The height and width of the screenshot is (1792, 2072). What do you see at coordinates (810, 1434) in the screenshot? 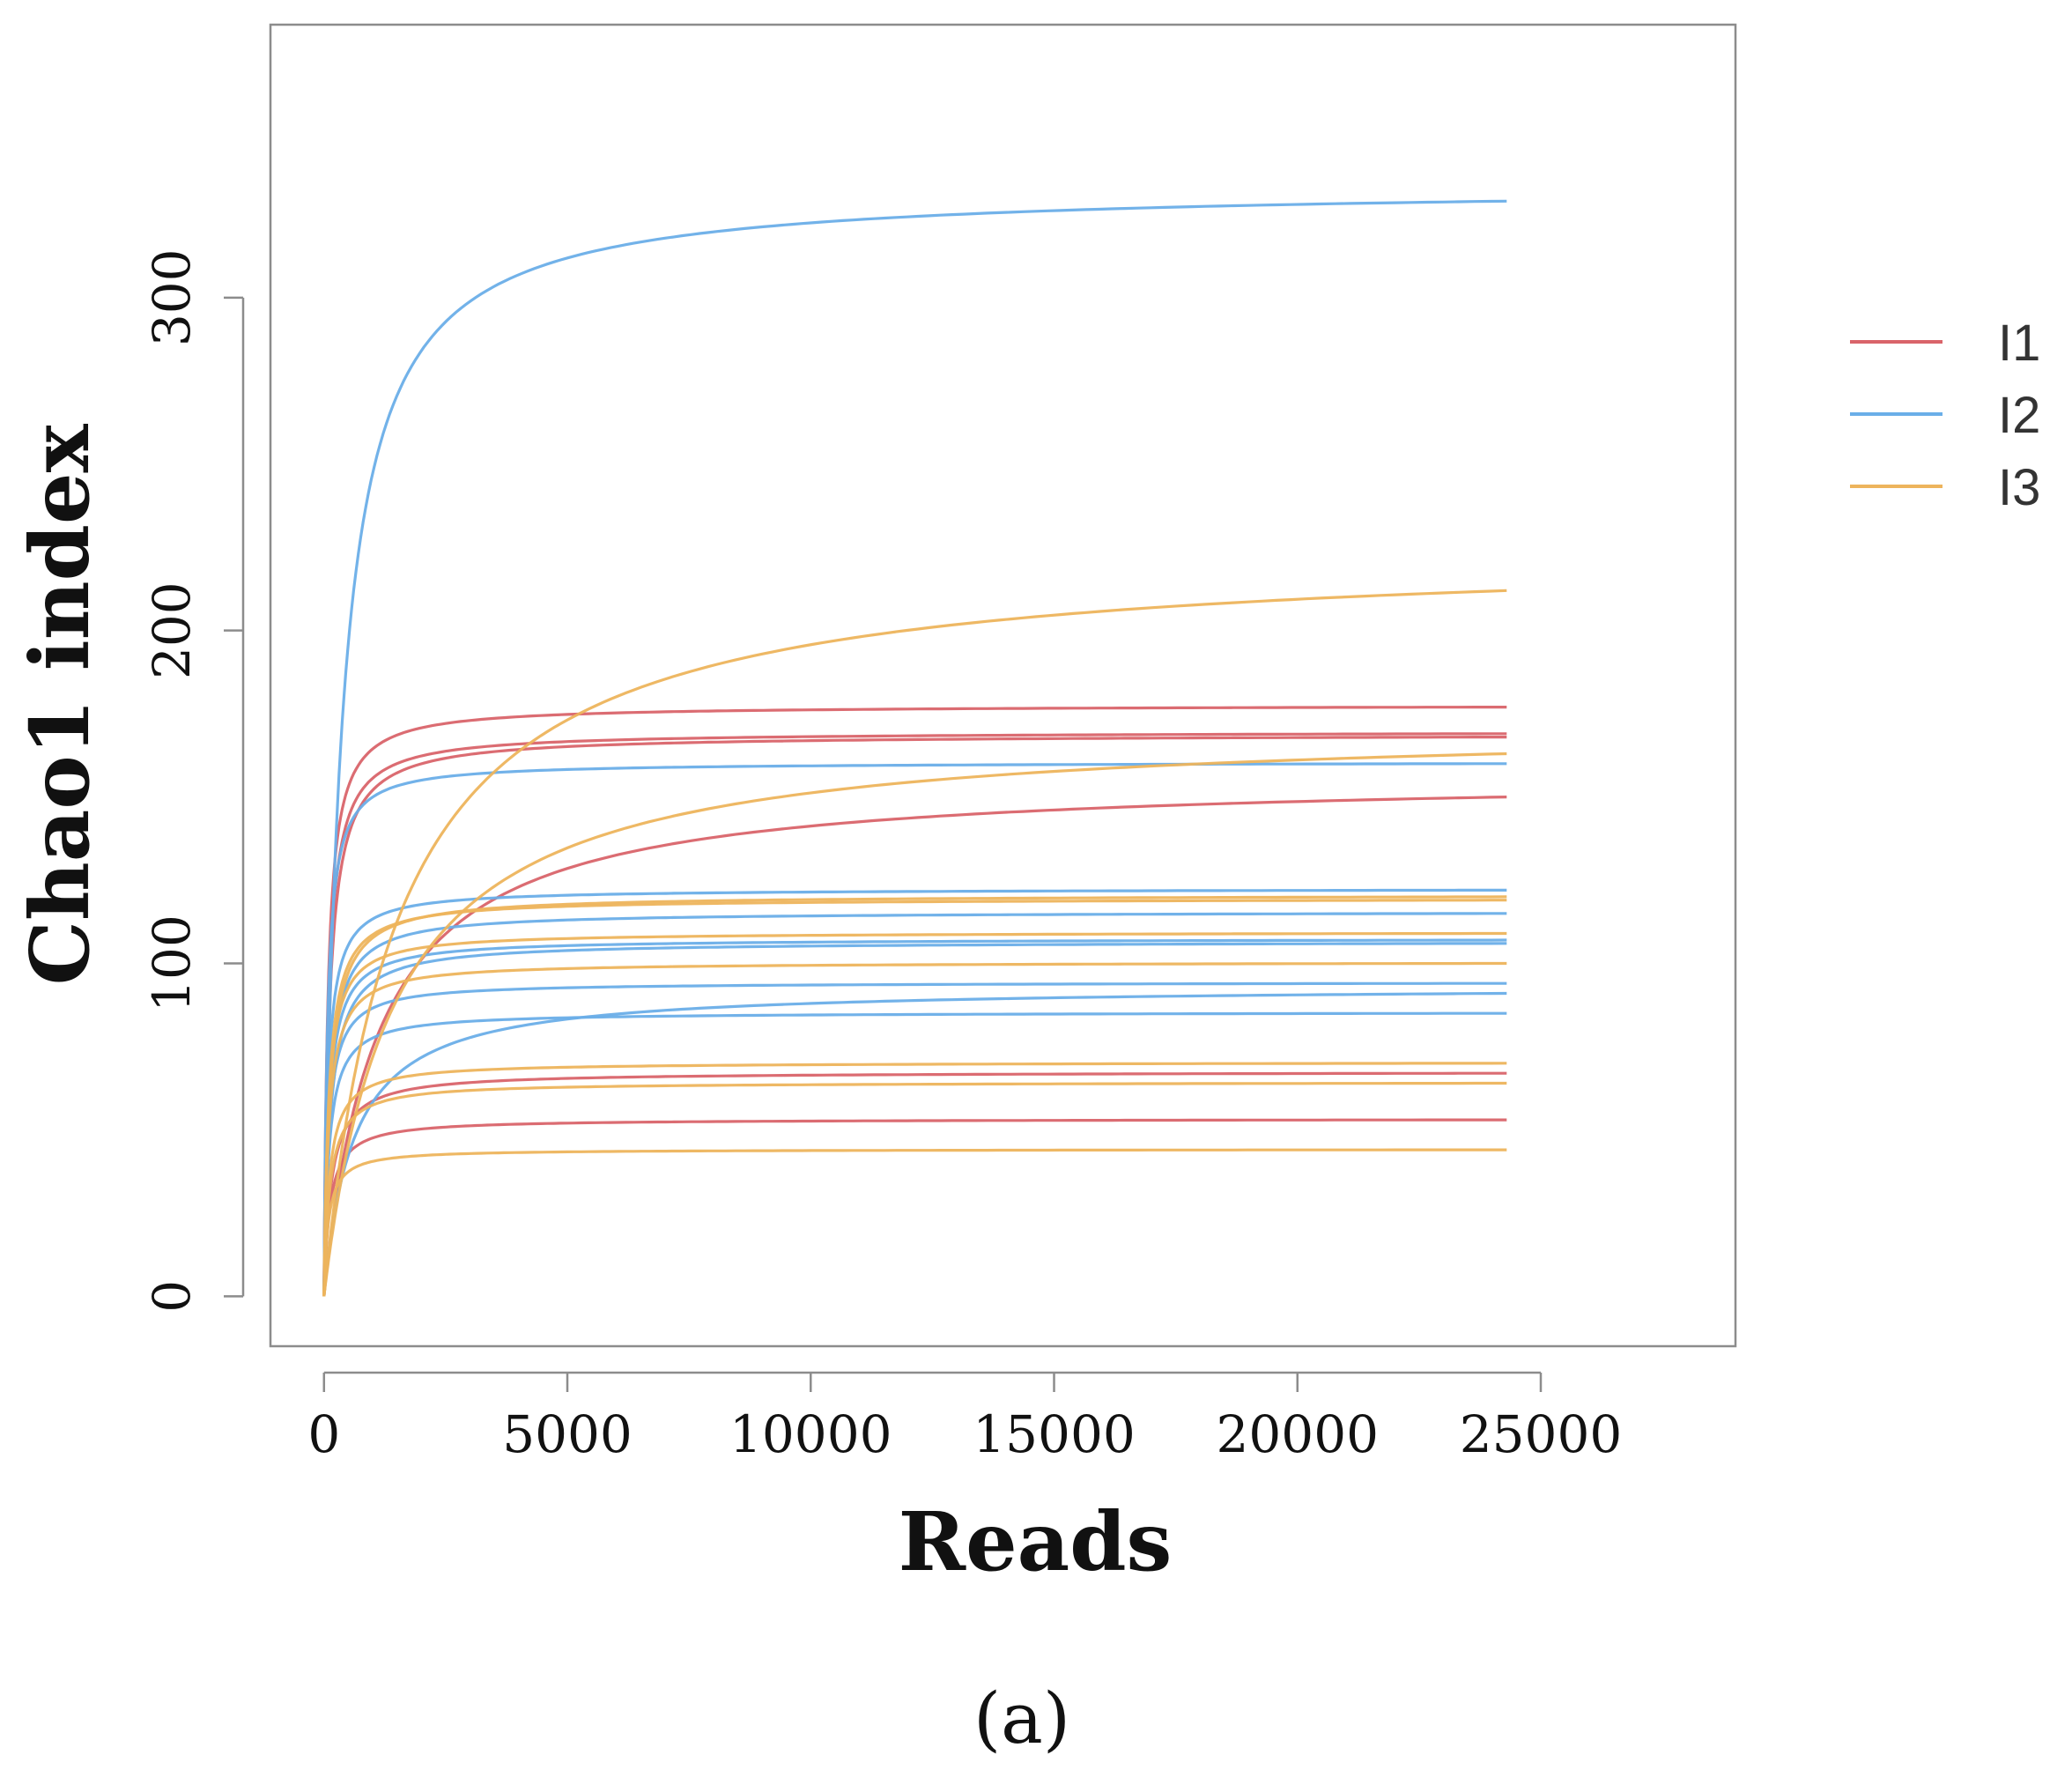
I see `x-tick-label: 10000` at bounding box center [810, 1434].